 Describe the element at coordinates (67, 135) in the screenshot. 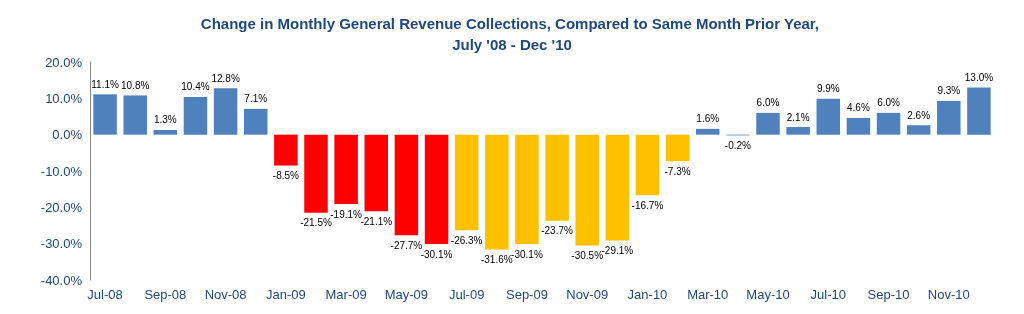

I see `y-tick-label: 0.0%` at that location.